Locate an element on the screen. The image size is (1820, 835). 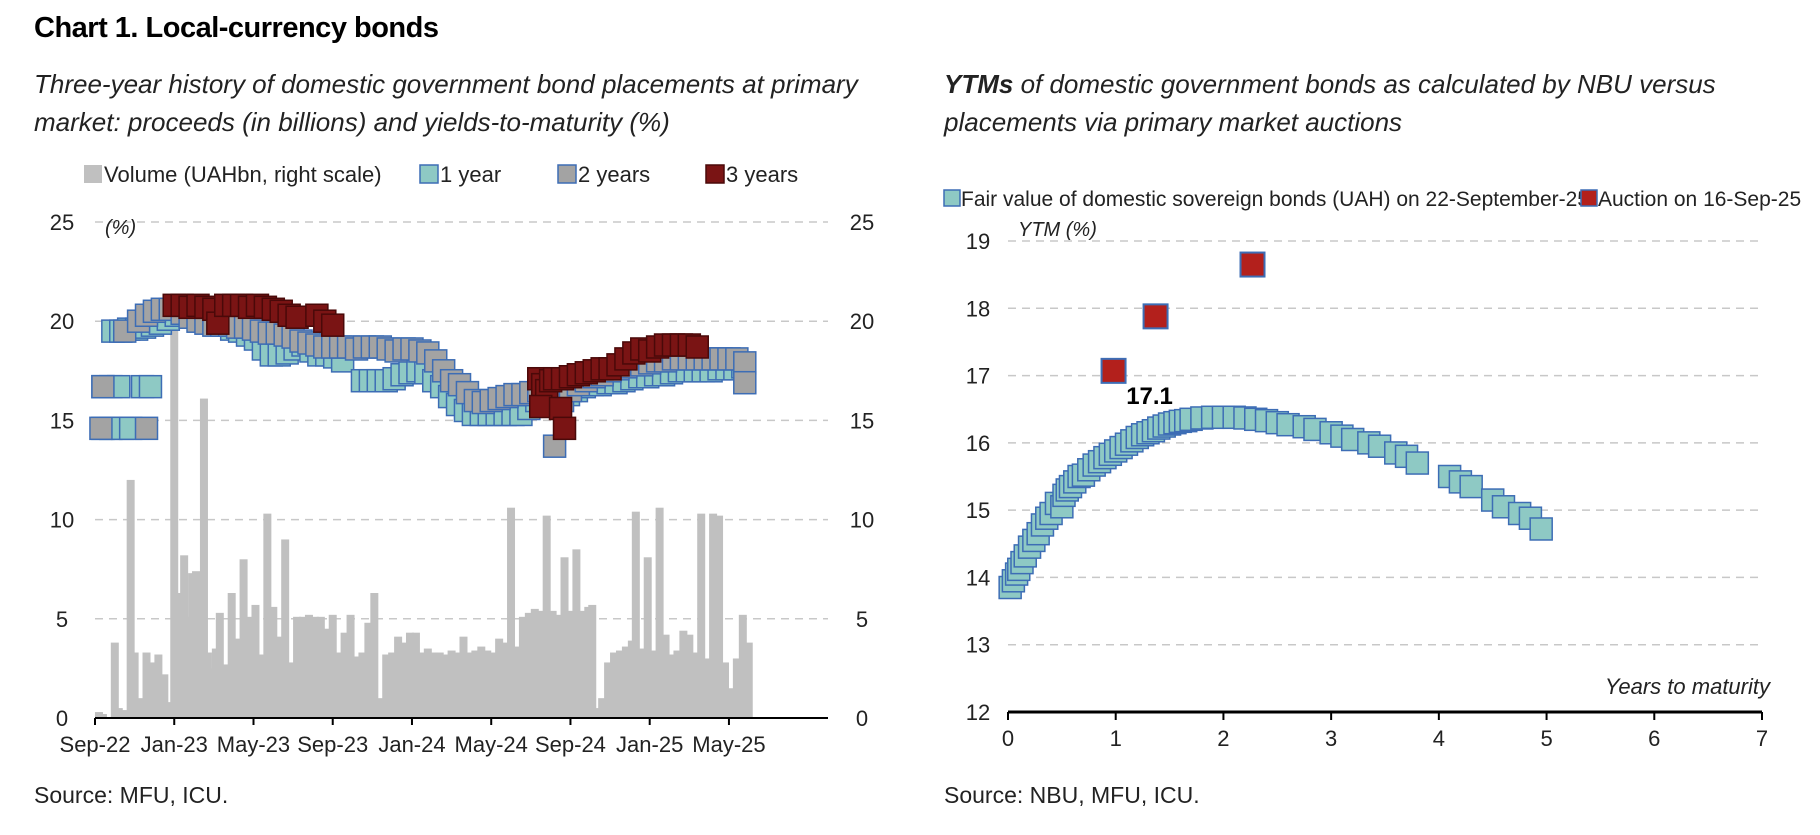
left-y-tick-label: 0 is located at coordinates (62, 718).